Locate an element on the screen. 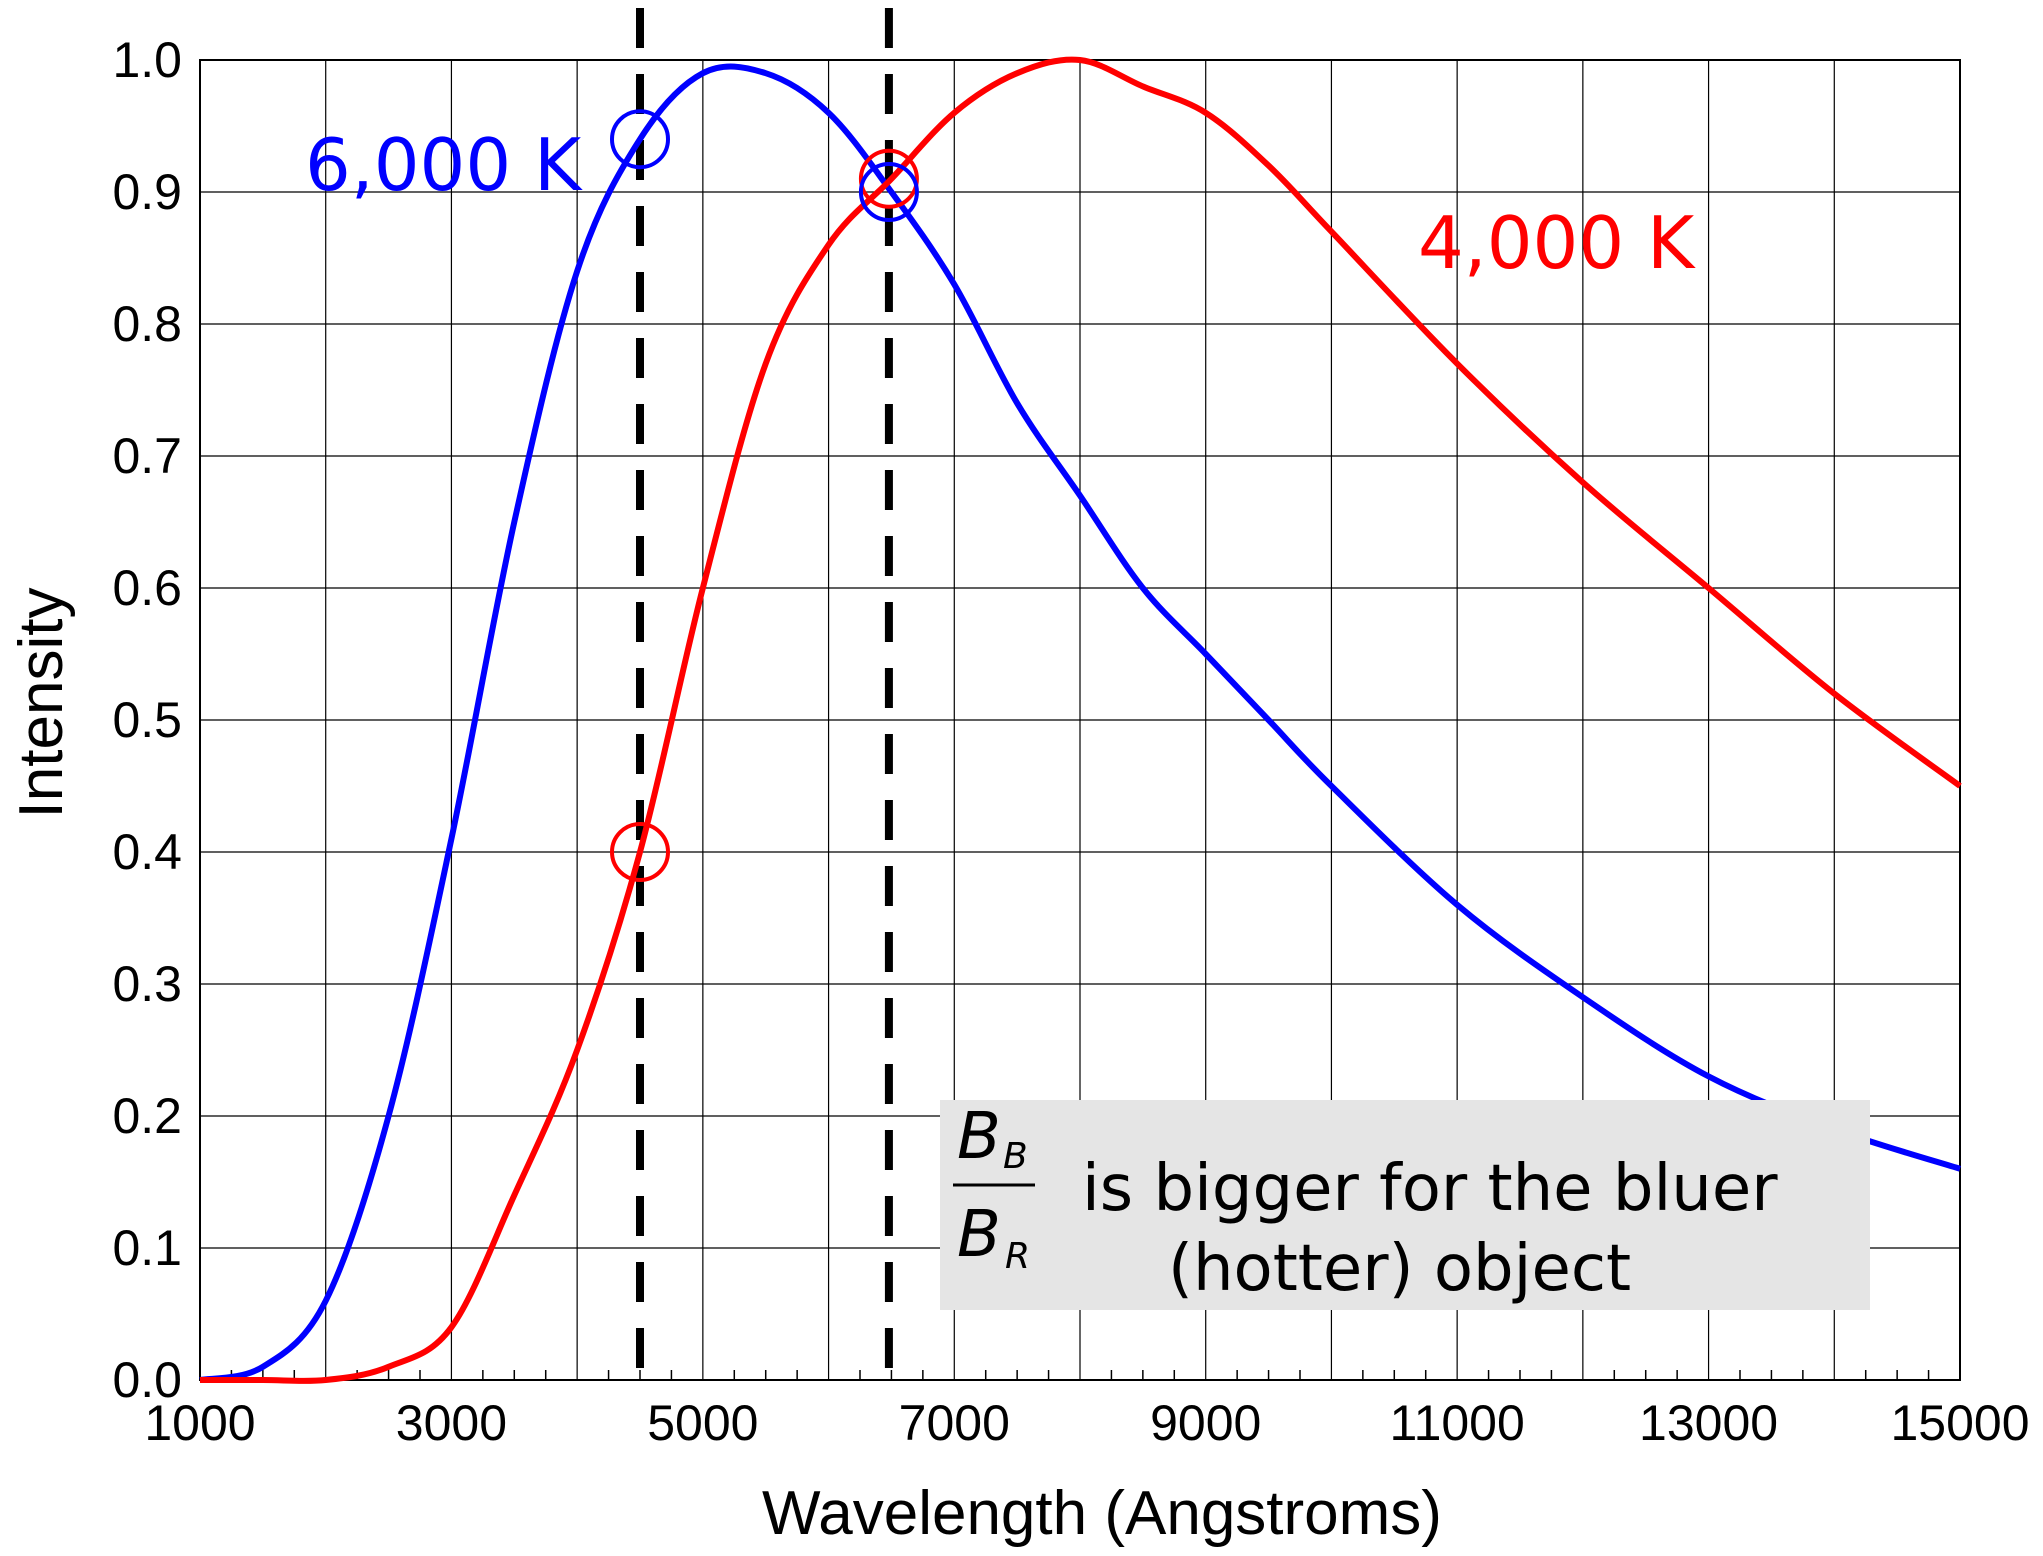 This screenshot has width=2043, height=1556. y-tick-label: 0.8 is located at coordinates (147, 324).